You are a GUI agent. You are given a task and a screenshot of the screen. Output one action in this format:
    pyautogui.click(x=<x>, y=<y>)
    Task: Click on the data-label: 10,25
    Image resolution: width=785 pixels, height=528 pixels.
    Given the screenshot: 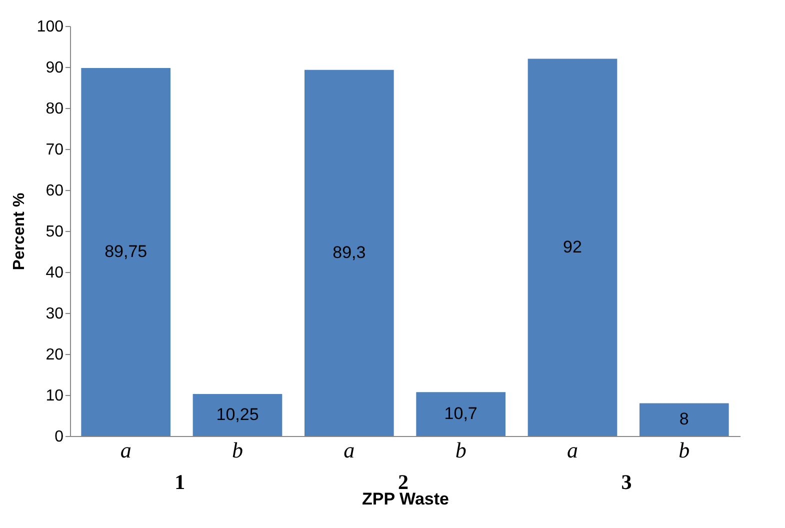 What is the action you would take?
    pyautogui.click(x=237, y=414)
    